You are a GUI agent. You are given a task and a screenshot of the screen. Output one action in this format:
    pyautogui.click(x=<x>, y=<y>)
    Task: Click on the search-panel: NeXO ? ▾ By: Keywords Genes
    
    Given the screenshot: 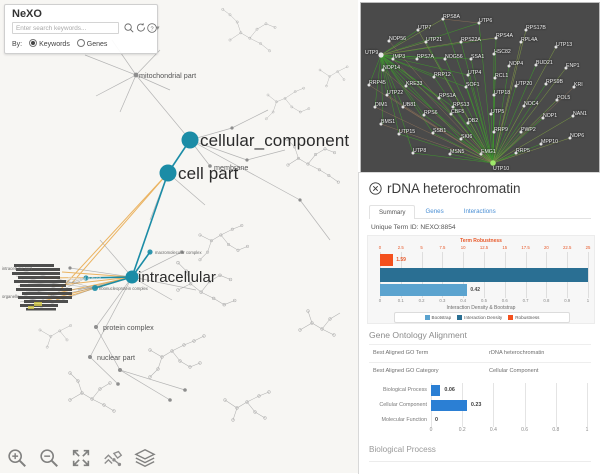 What is the action you would take?
    pyautogui.click(x=82, y=29)
    